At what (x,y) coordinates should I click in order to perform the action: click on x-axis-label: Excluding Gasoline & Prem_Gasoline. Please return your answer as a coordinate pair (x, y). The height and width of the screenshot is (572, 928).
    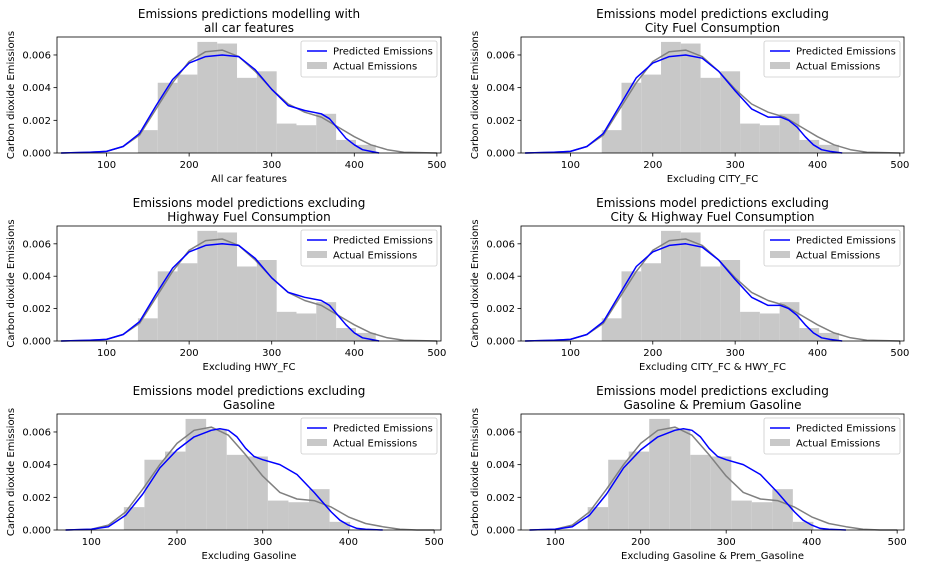
    Looking at the image, I should click on (712, 556).